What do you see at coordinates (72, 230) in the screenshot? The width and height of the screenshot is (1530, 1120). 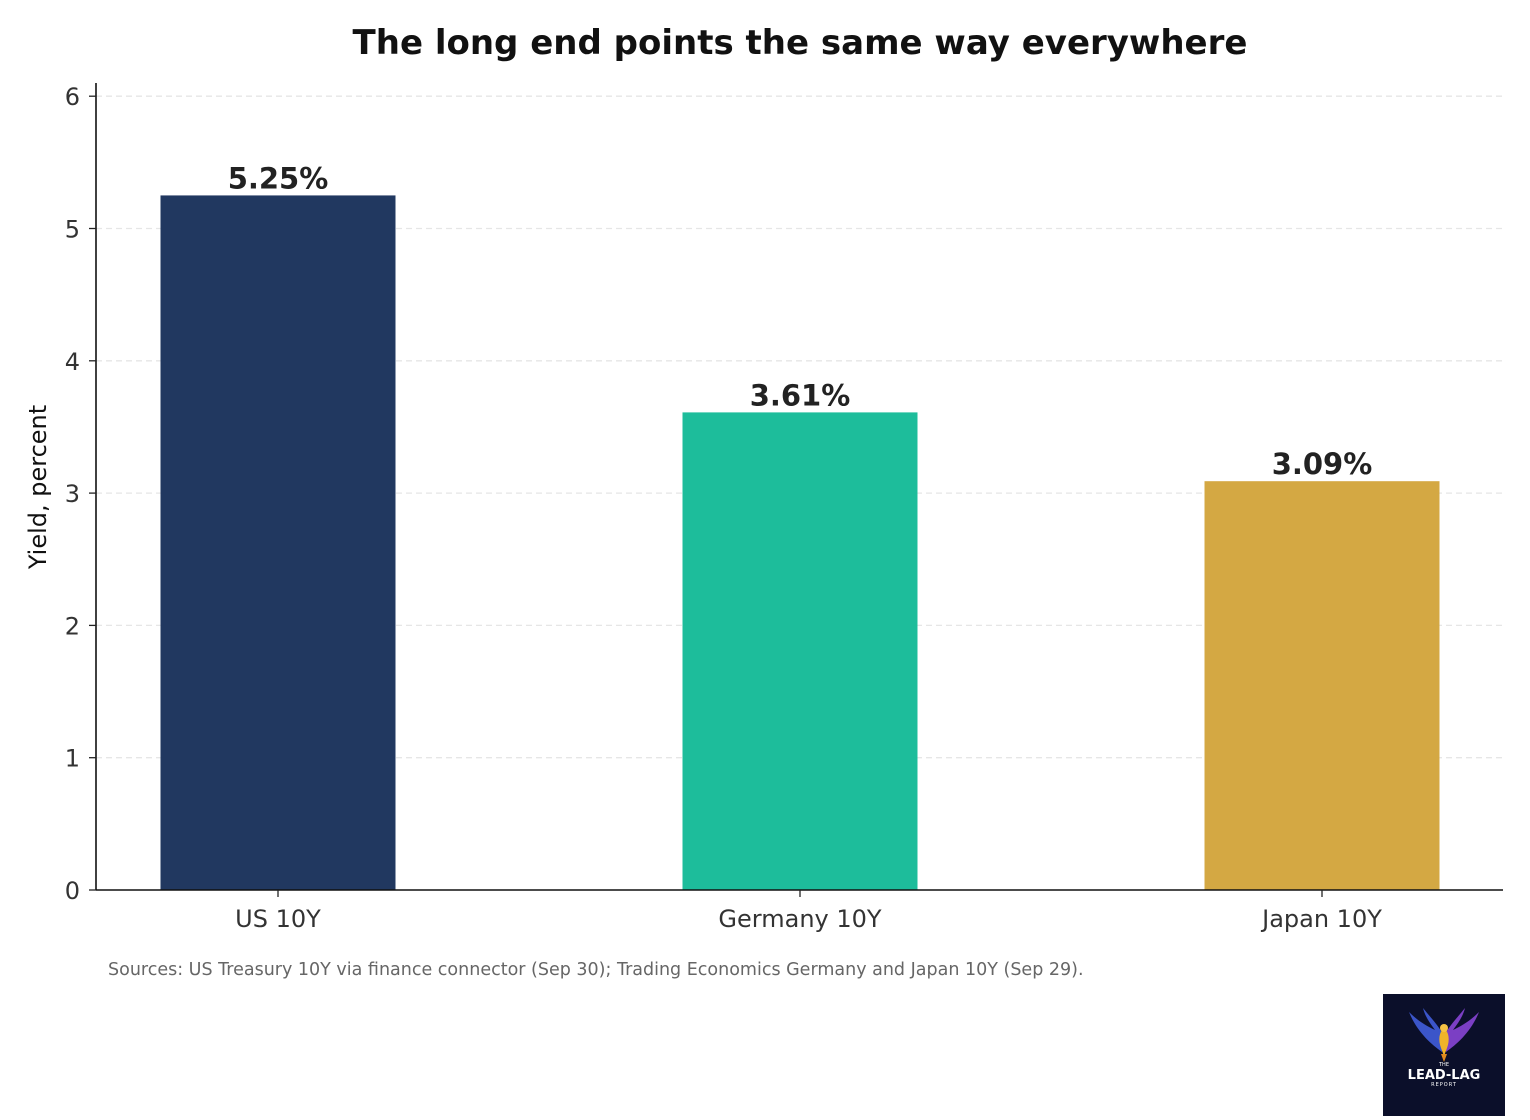 I see `y-tick-label: 5` at bounding box center [72, 230].